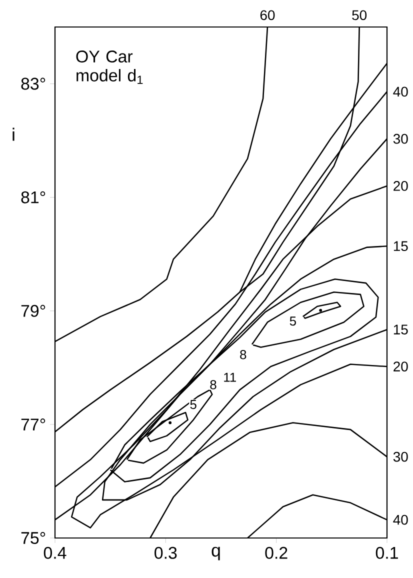 Image resolution: width=413 pixels, height=578 pixels. Describe the element at coordinates (33, 424) in the screenshot. I see `y-tick-label: 77°` at that location.